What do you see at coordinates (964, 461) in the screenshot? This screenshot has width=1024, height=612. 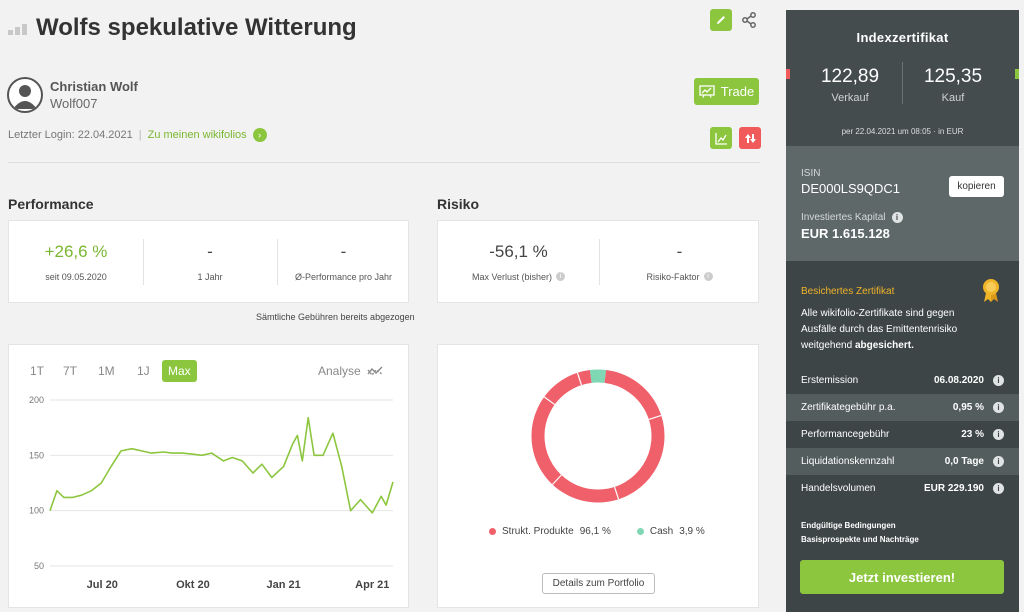 I see `detail-value: 0,0 Tage` at bounding box center [964, 461].